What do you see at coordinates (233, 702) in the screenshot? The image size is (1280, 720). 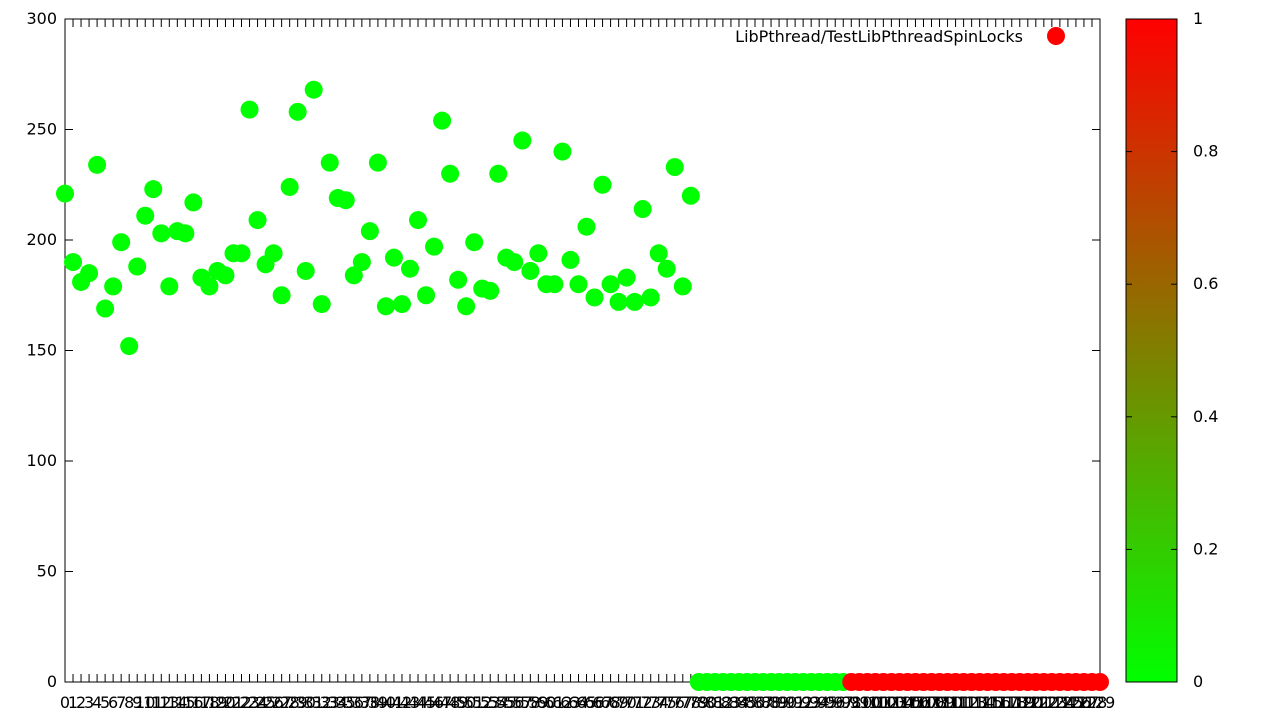 I see `x-tick-label: 21` at bounding box center [233, 702].